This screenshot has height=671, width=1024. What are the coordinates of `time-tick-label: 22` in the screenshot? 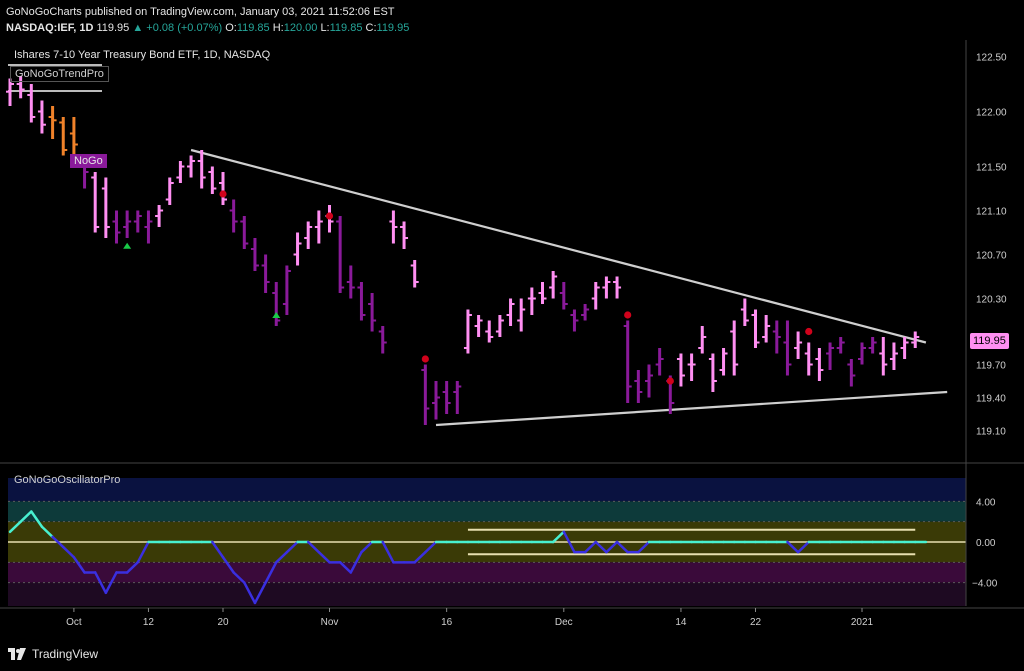 It's located at (756, 622).